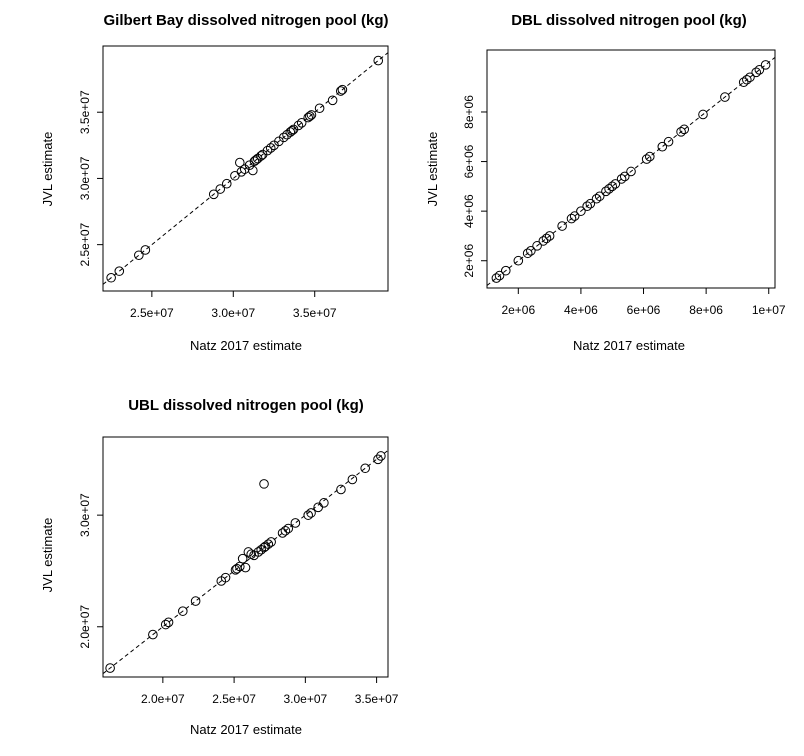 This screenshot has height=756, width=804. Describe the element at coordinates (85, 515) in the screenshot. I see `ubl-y-tick-label: 3.0e+07` at that location.